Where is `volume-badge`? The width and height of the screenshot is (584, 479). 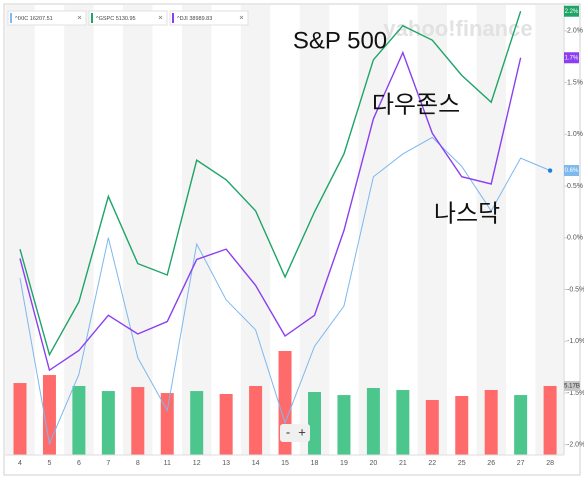 volume-badge is located at coordinates (572, 385).